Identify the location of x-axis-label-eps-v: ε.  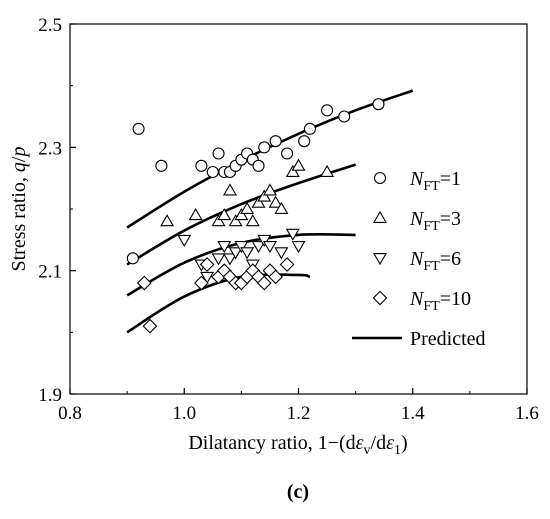
(360, 443).